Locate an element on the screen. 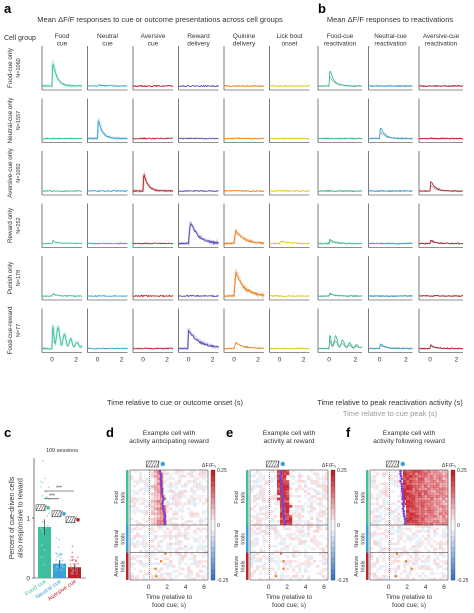 The image size is (474, 613). panel-a-row-4: Punish only N=178 is located at coordinates (14, 277).